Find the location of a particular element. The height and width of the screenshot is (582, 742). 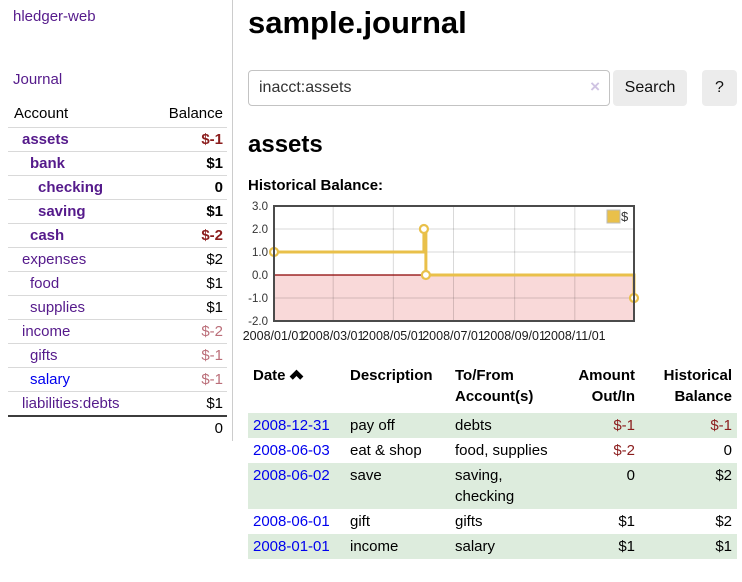

register-amount-cell: $-1 is located at coordinates (624, 425).